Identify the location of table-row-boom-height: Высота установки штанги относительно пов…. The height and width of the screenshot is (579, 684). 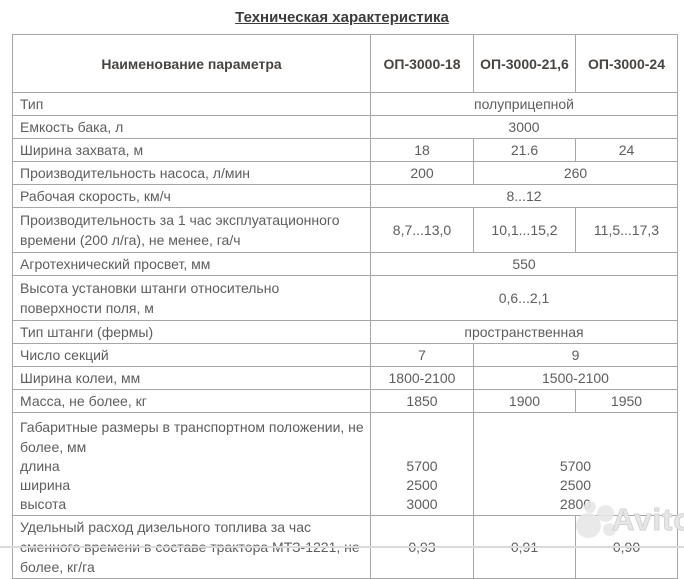
(345, 298).